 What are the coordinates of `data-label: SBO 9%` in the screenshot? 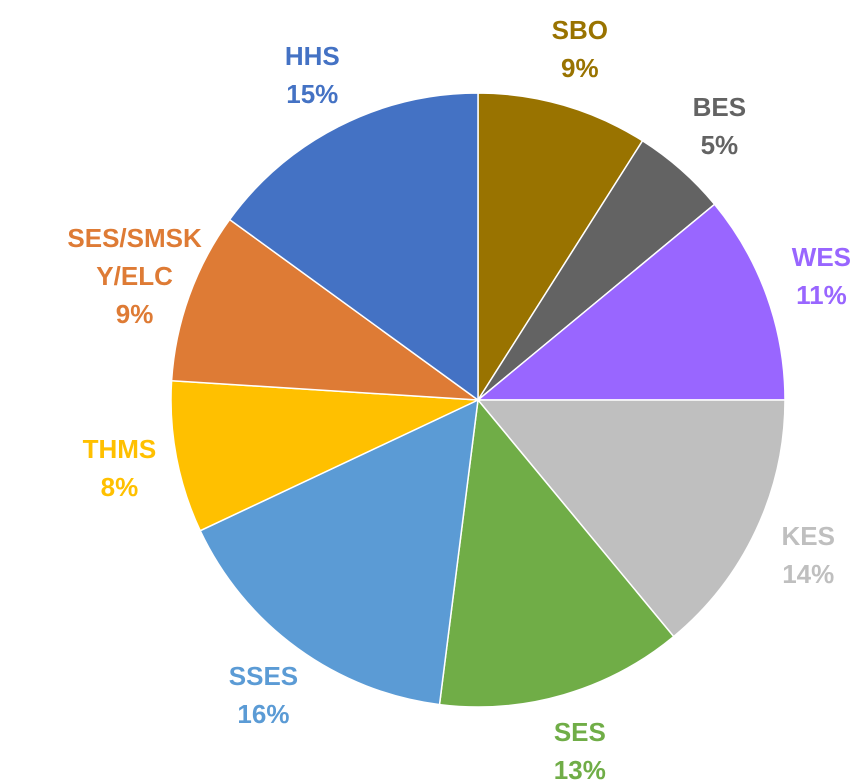 It's located at (580, 49).